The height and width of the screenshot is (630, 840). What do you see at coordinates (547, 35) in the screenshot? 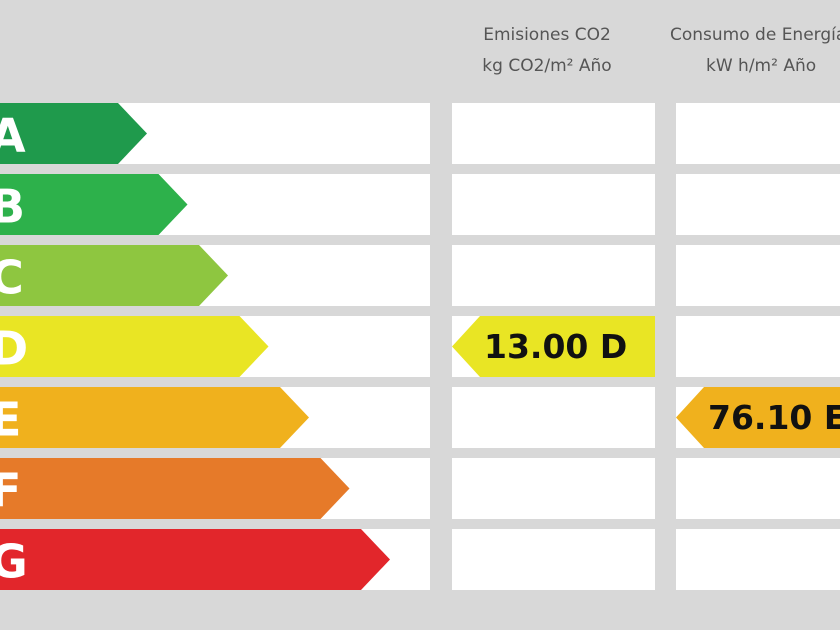
I see `emissions-title: Emisiones CO2` at bounding box center [547, 35].